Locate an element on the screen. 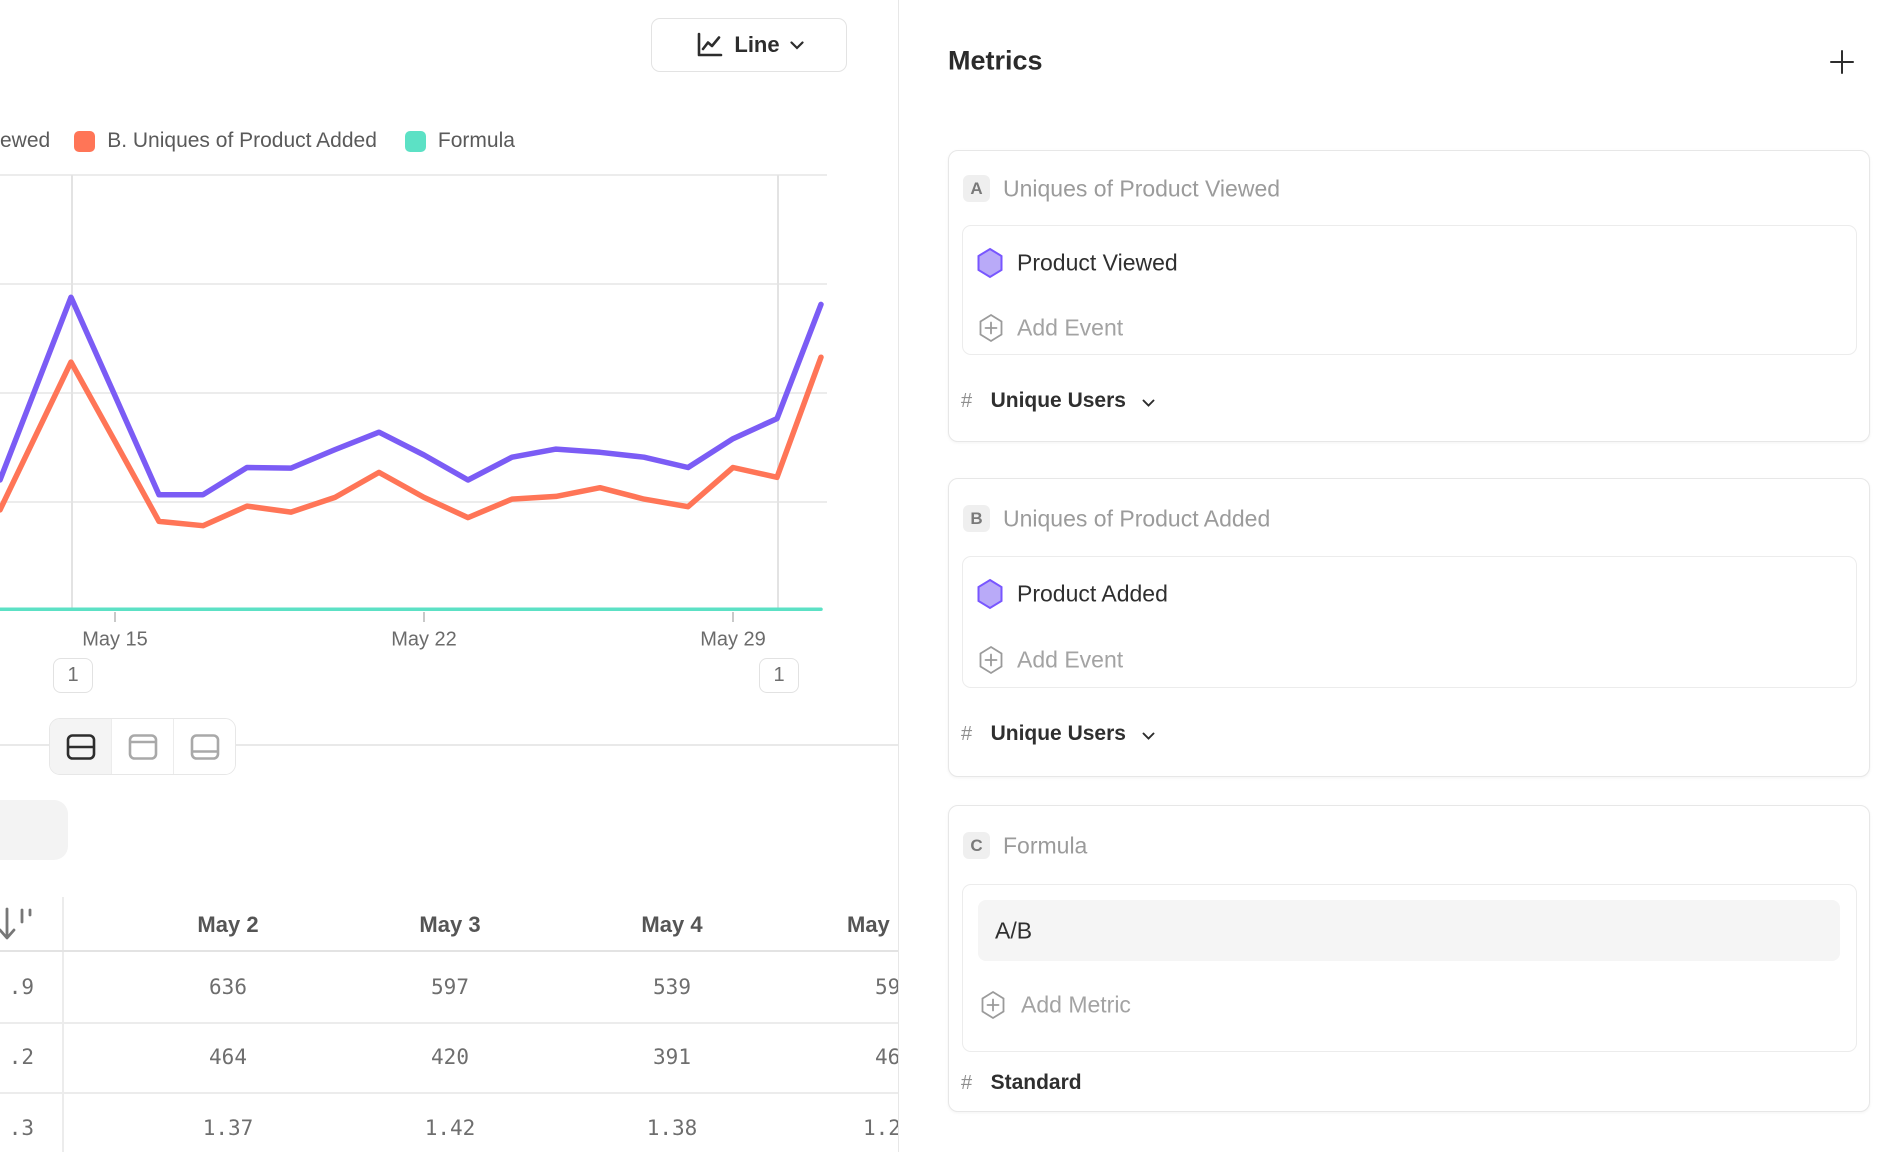  legend-item-b-label: B. Uniques of Product Added is located at coordinates (242, 140).